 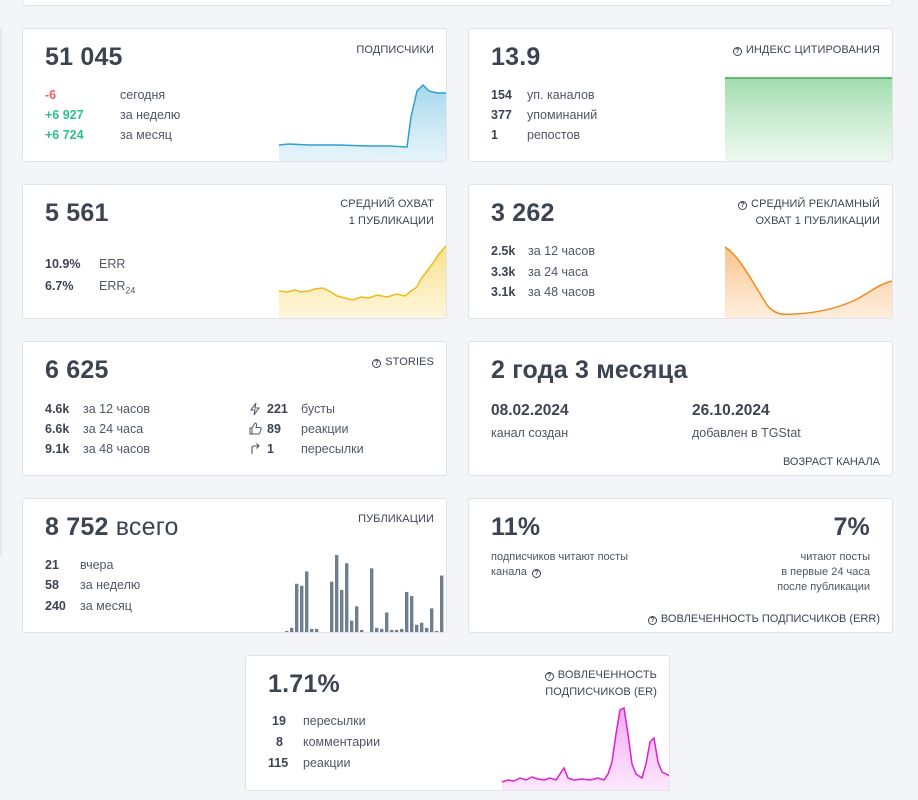 I want to click on stat-value: 1, so click(x=270, y=449).